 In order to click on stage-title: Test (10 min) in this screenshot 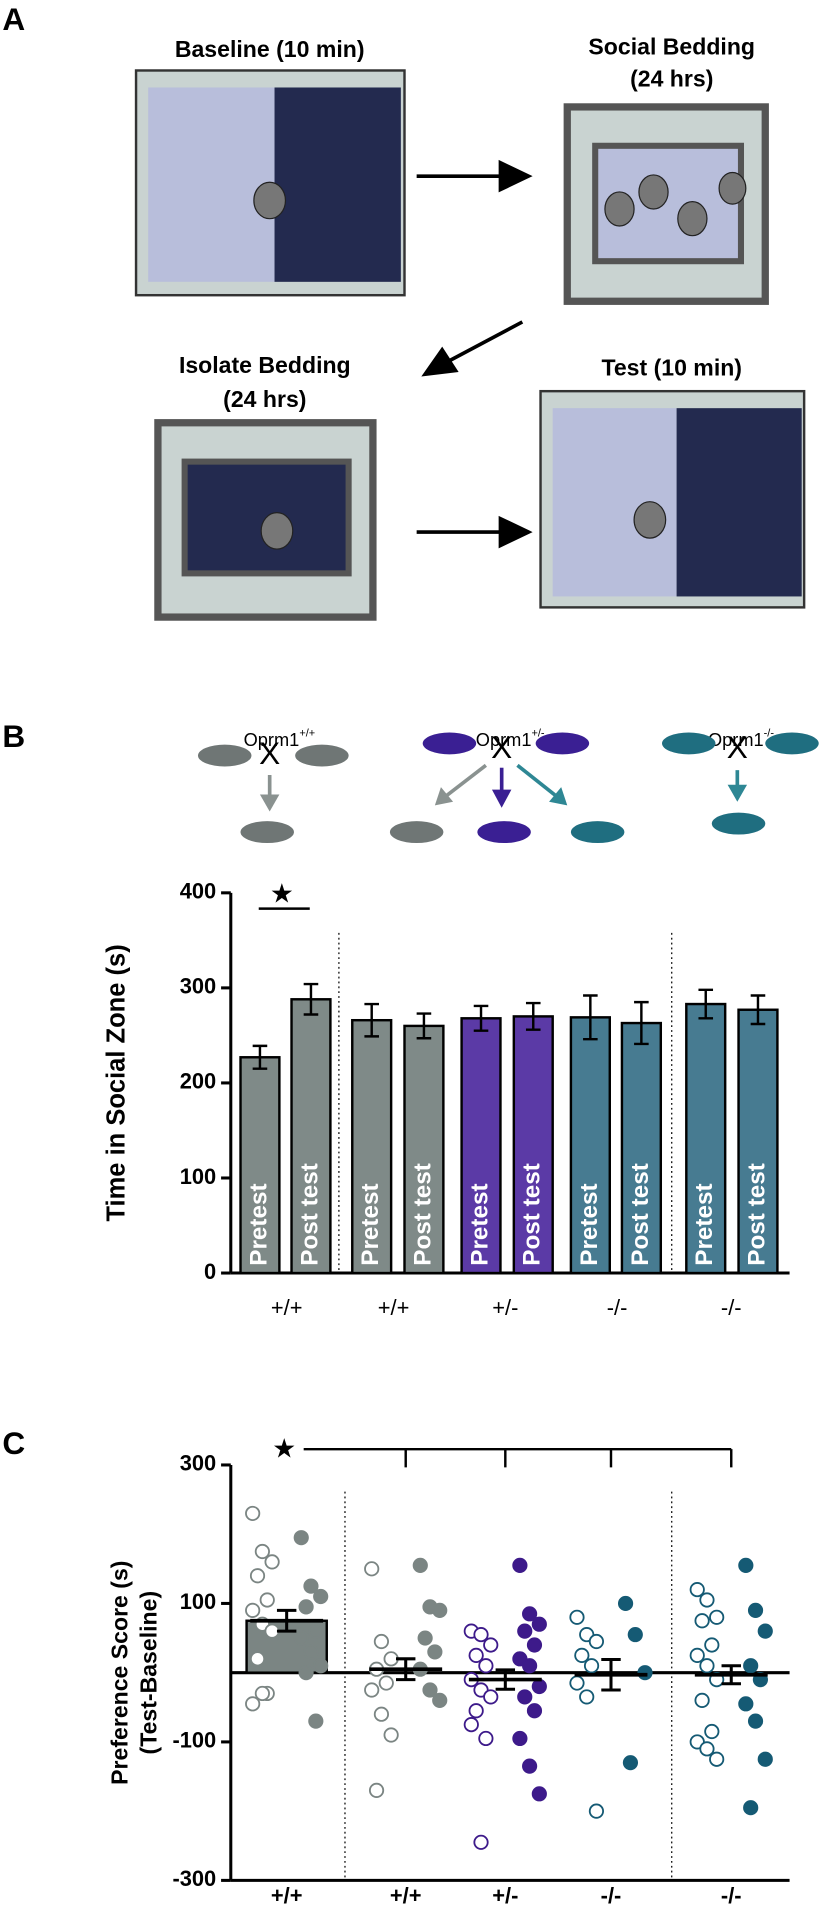, I will do `click(671, 367)`.